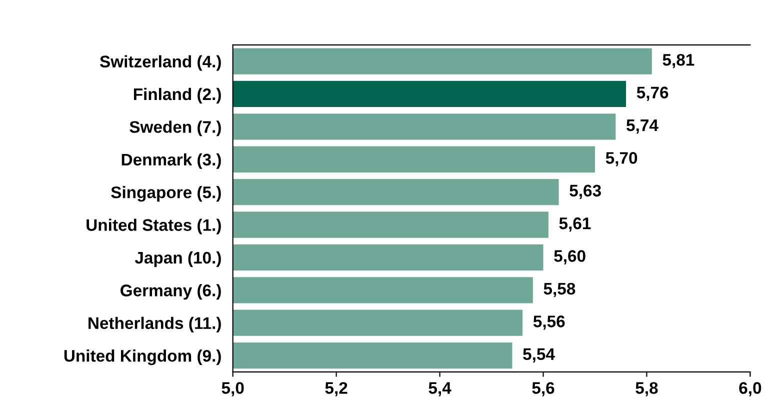 Image resolution: width=771 pixels, height=416 pixels. Describe the element at coordinates (750, 389) in the screenshot. I see `x-tick-label: 6,0` at that location.